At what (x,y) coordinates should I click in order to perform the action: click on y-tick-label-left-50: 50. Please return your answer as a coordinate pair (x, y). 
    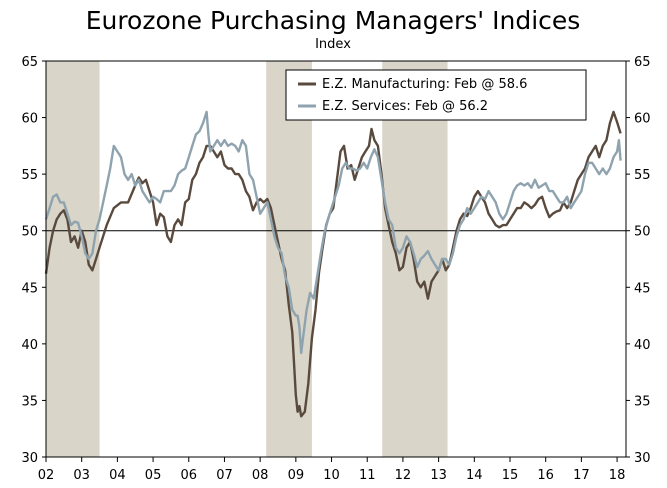
    Looking at the image, I should click on (29, 232).